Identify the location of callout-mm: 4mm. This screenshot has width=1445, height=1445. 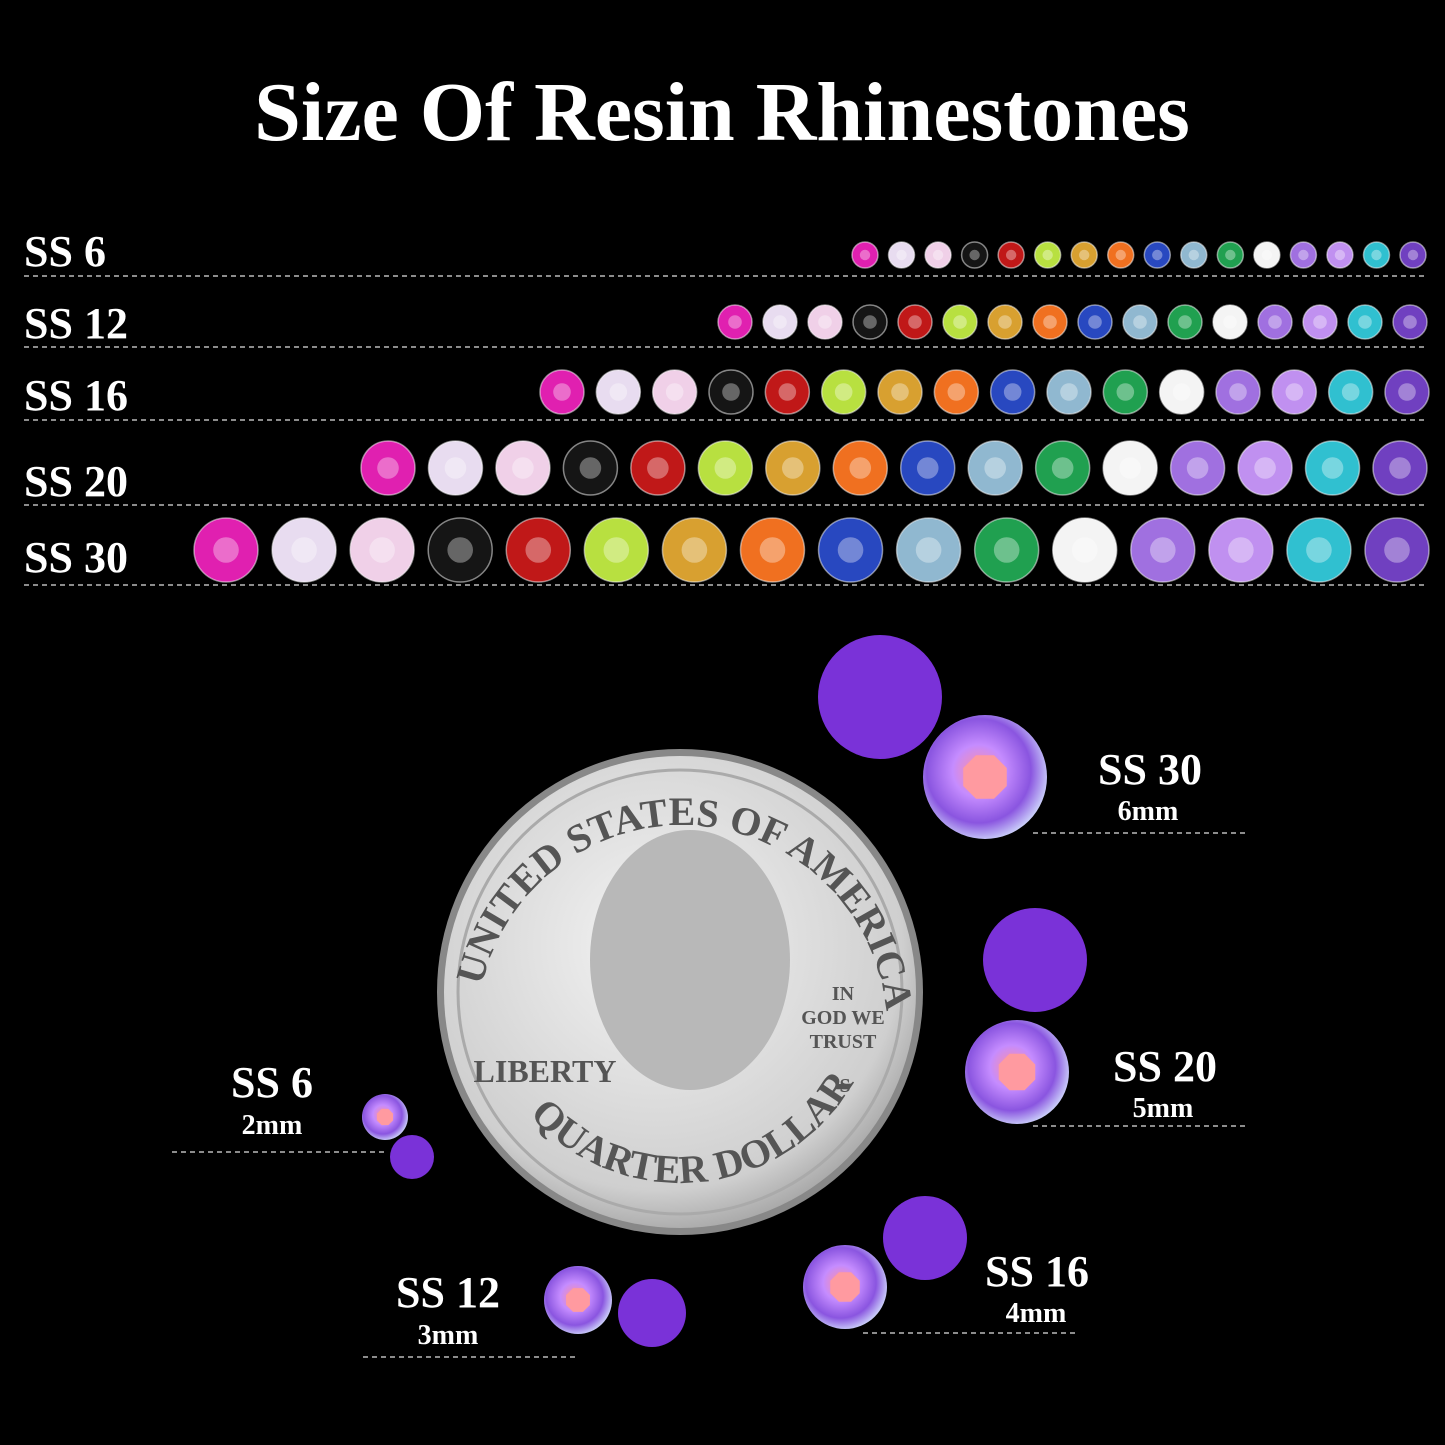
(1036, 1313).